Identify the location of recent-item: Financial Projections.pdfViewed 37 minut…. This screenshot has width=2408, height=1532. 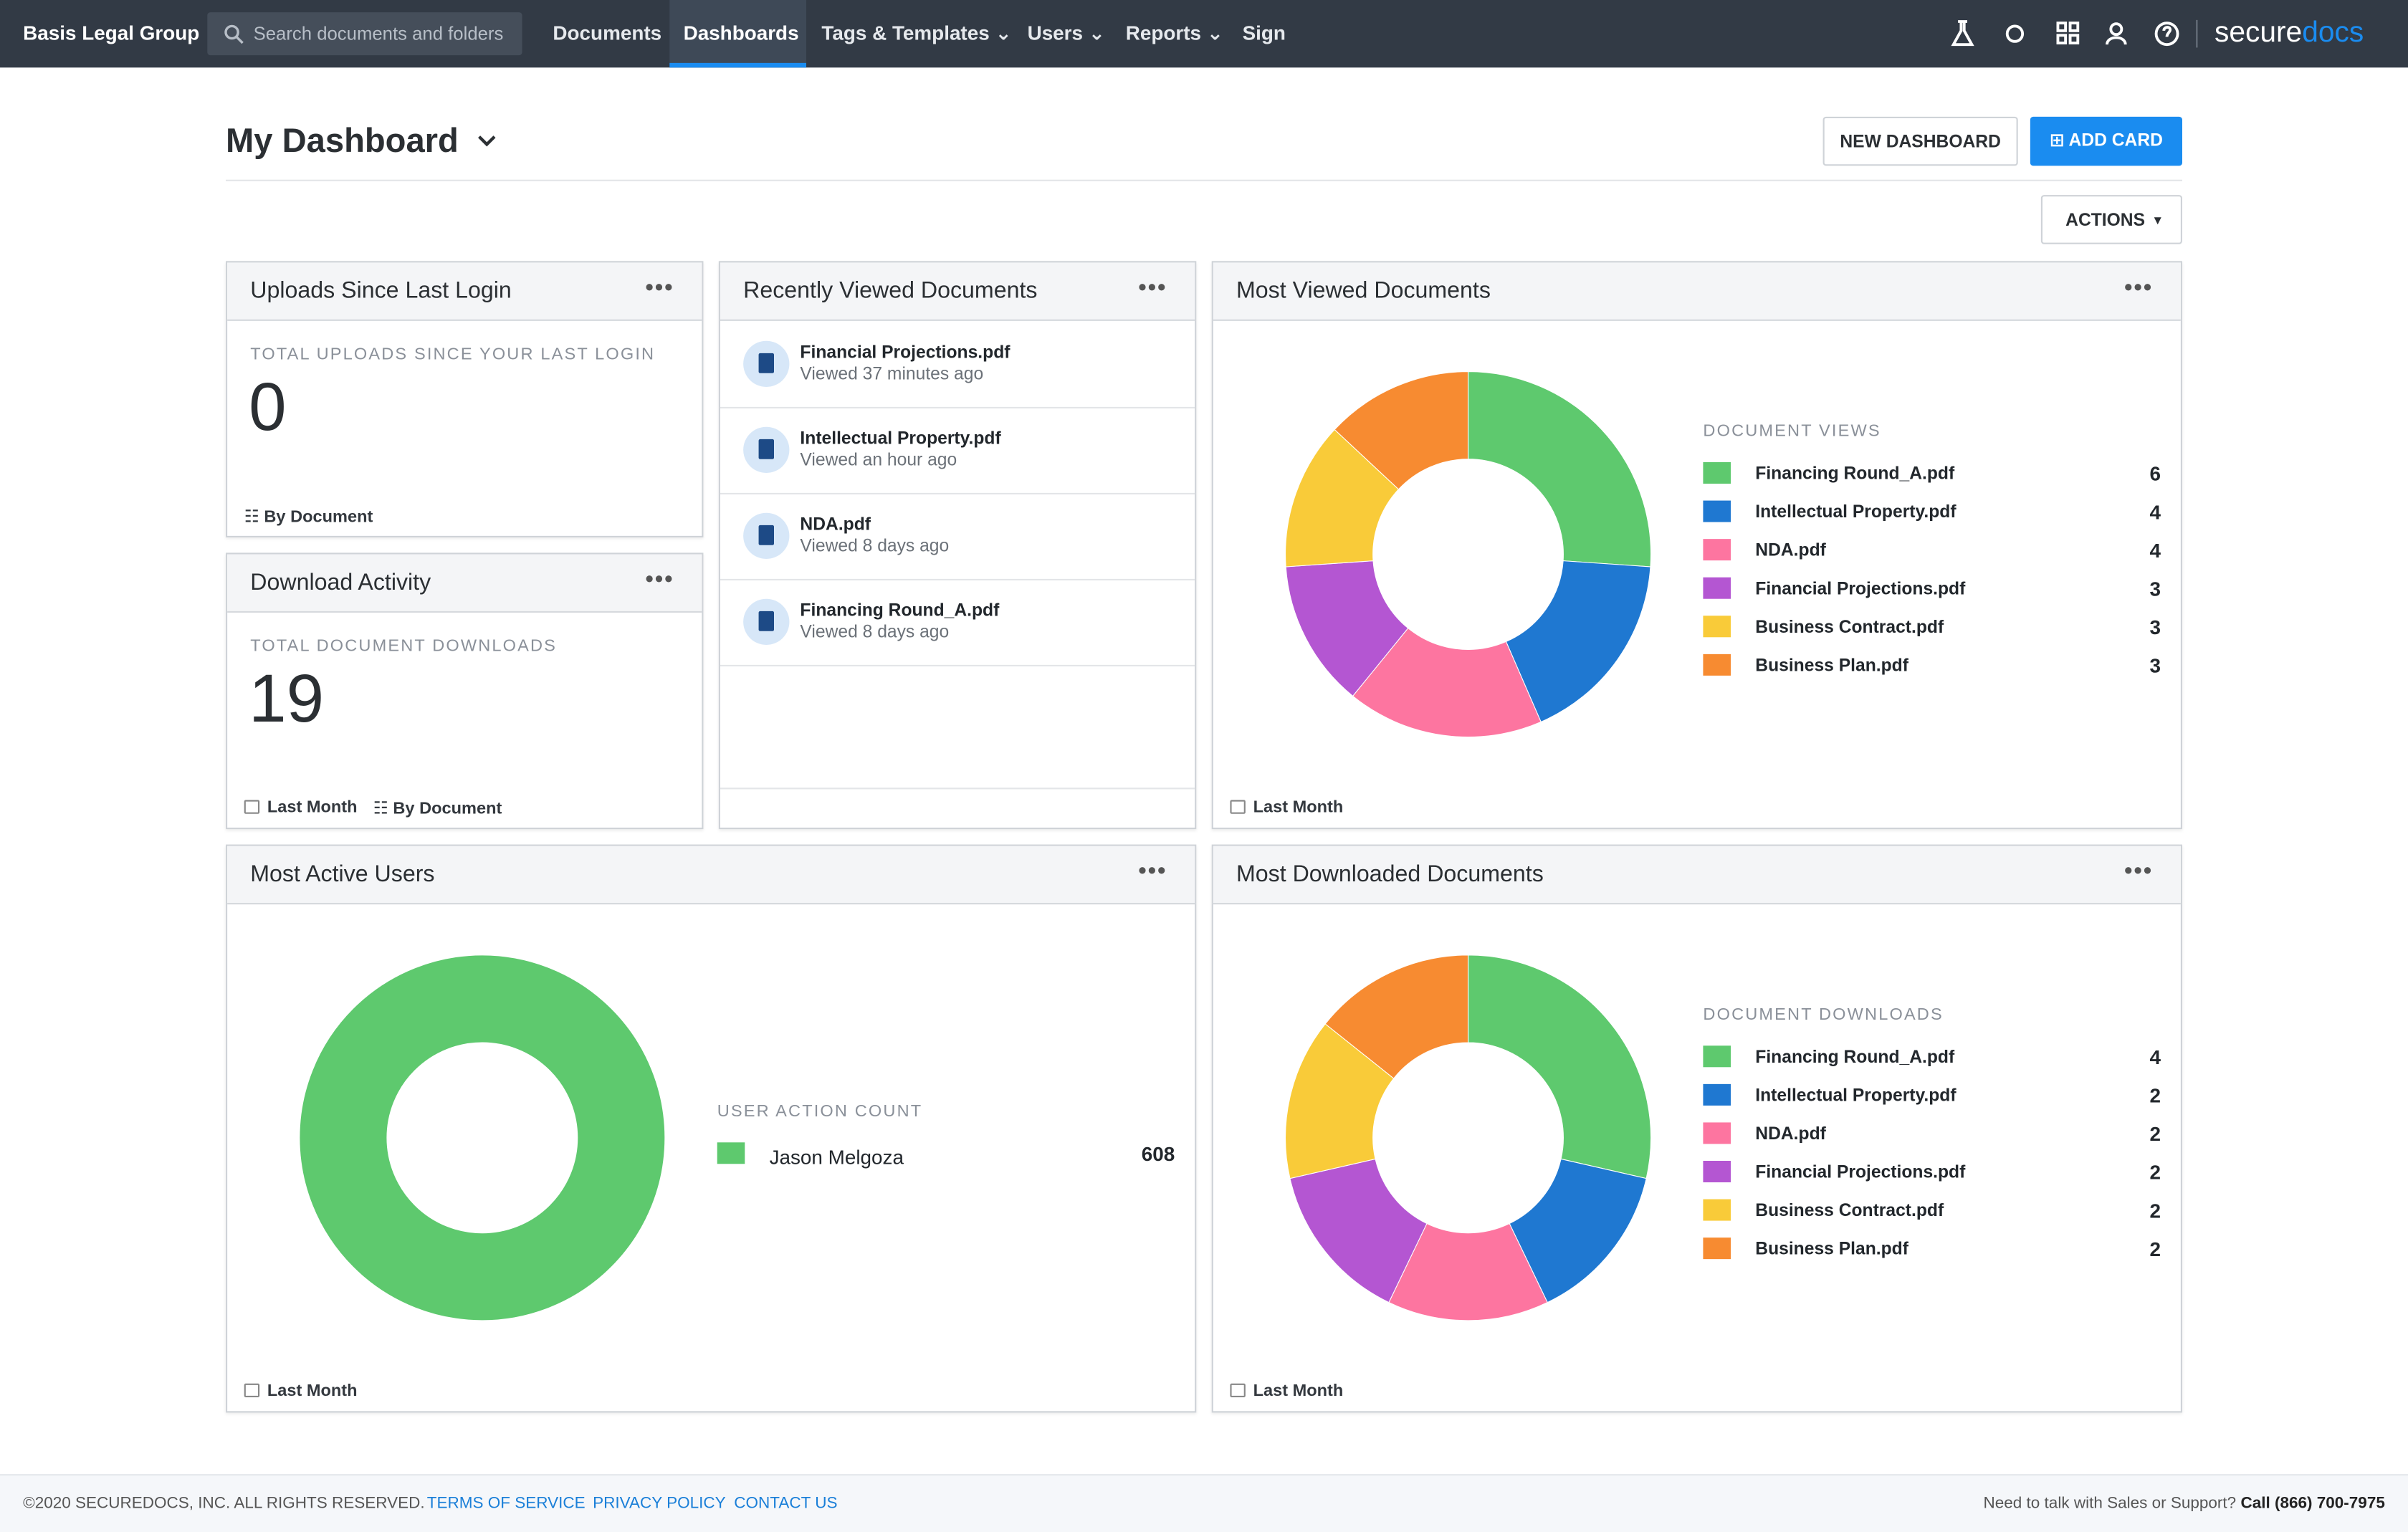
(957, 364).